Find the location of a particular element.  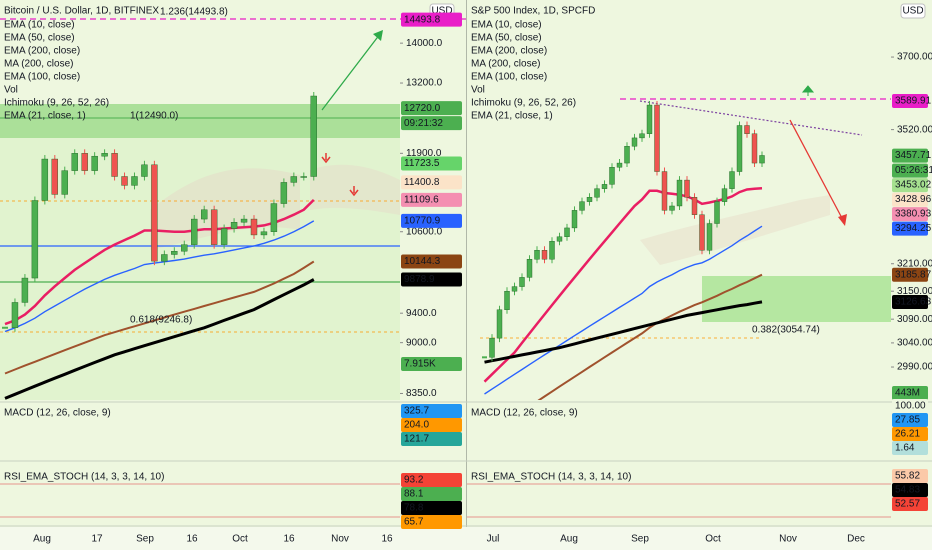

rsi-label: 78.8 is located at coordinates (414, 508).